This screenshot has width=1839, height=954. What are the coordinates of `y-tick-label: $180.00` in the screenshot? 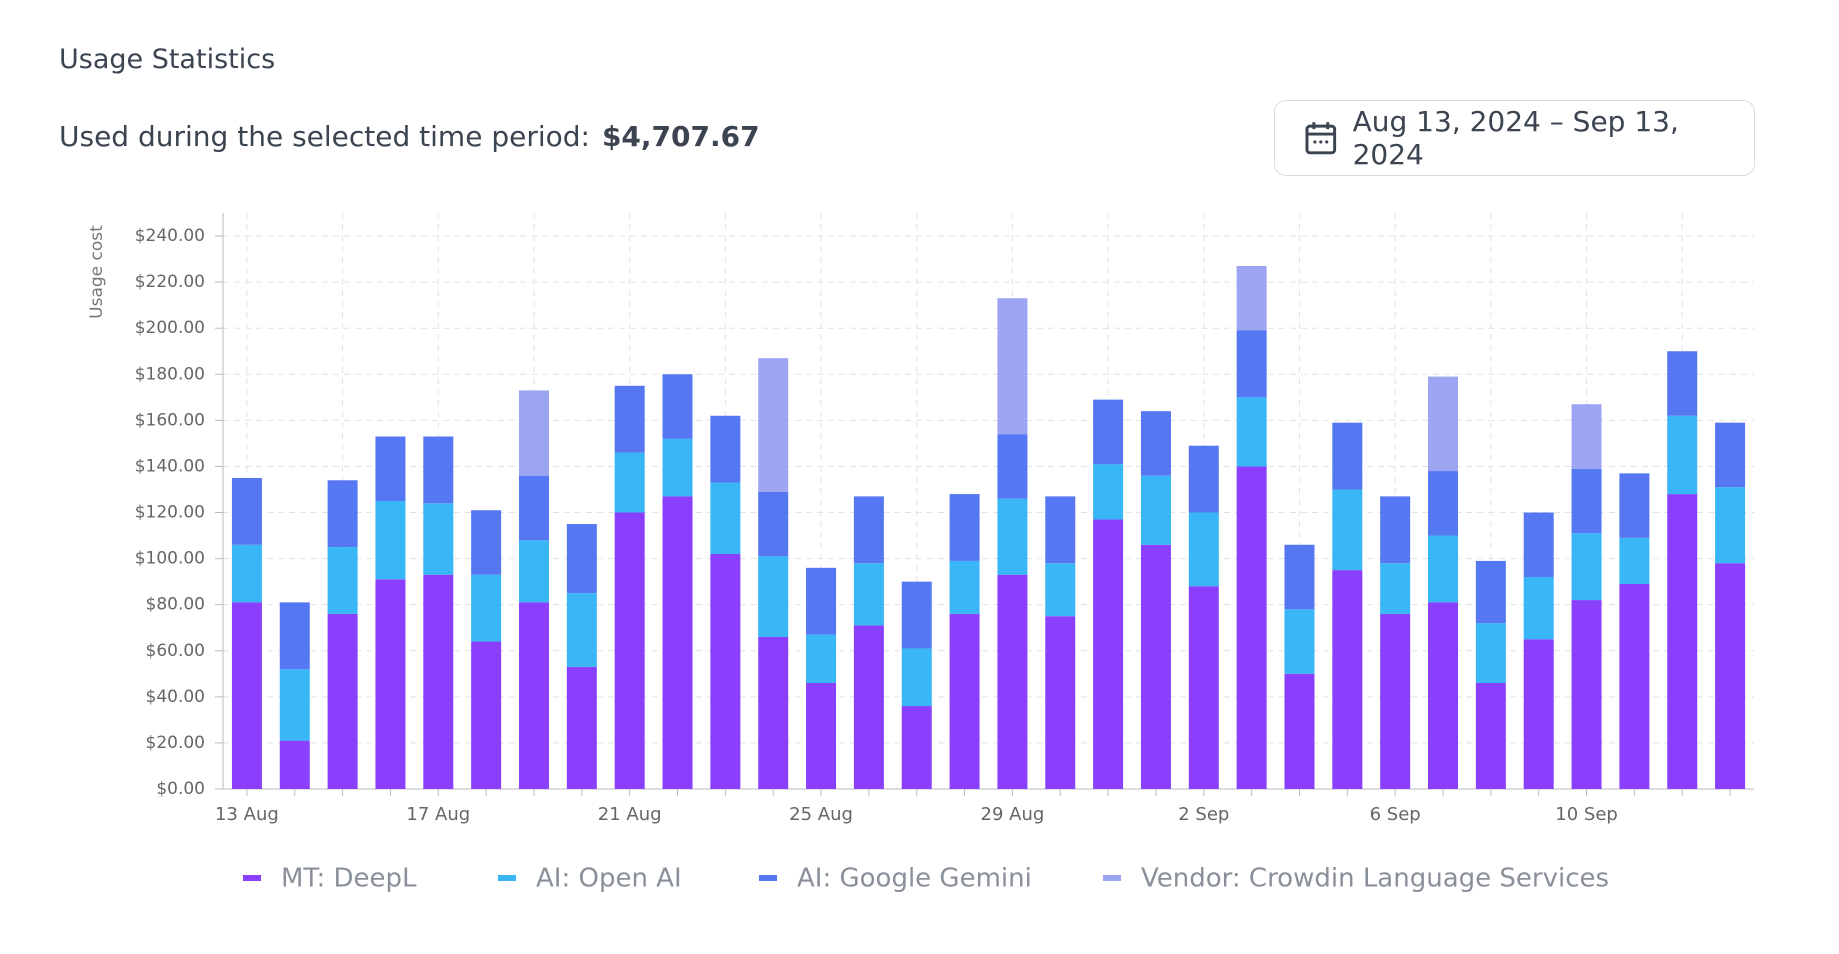 It's located at (170, 374).